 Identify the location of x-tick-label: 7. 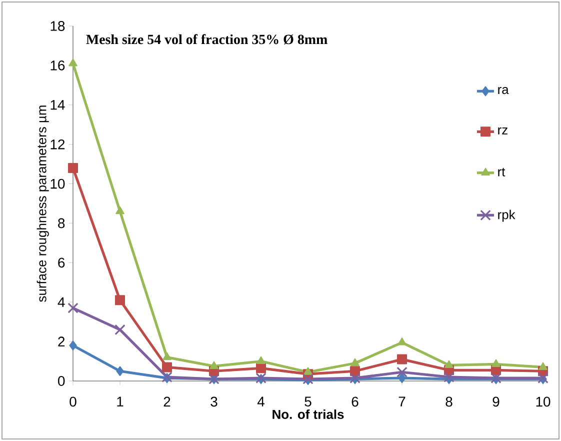
(402, 401).